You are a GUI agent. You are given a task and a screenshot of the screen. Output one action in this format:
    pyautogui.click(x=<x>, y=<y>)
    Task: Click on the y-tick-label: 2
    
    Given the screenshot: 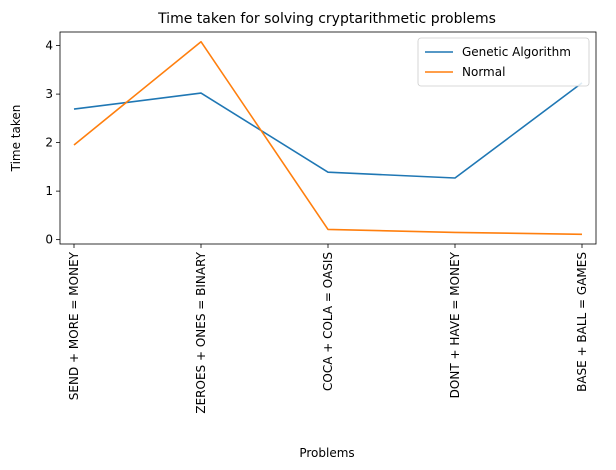 What is the action you would take?
    pyautogui.click(x=49, y=143)
    